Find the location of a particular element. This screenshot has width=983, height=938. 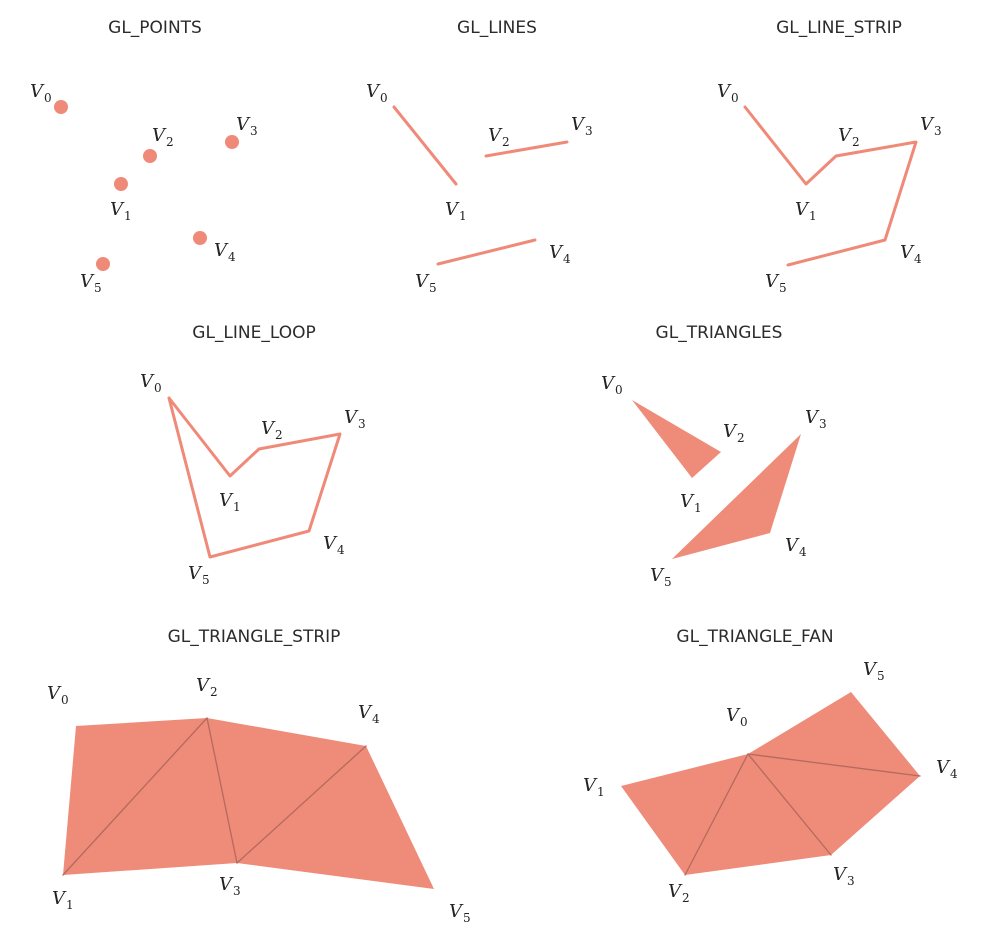

vertex-label-triangle-fan-2: V2 is located at coordinates (679, 893).